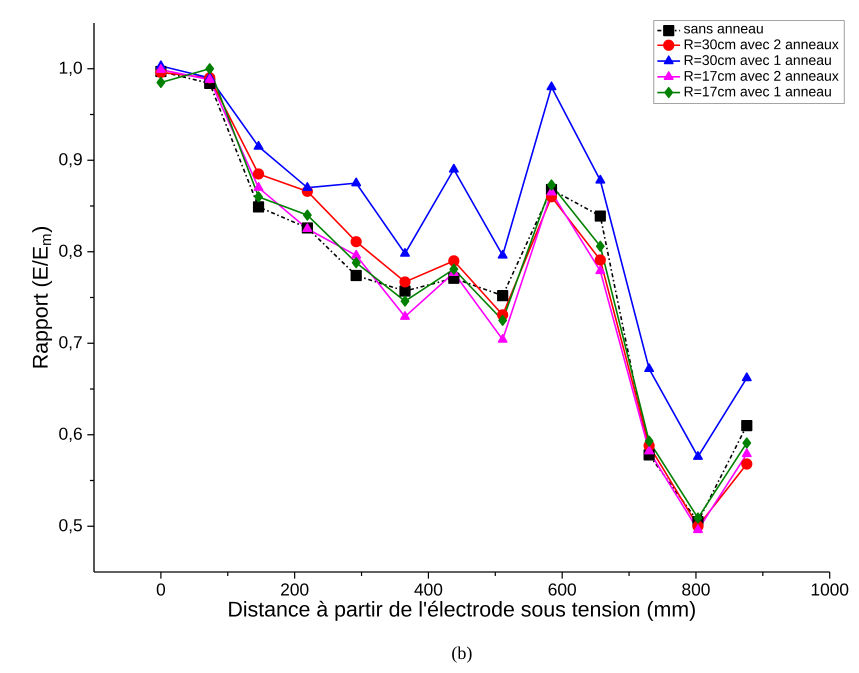  I want to click on x-tick-label: 400, so click(428, 589).